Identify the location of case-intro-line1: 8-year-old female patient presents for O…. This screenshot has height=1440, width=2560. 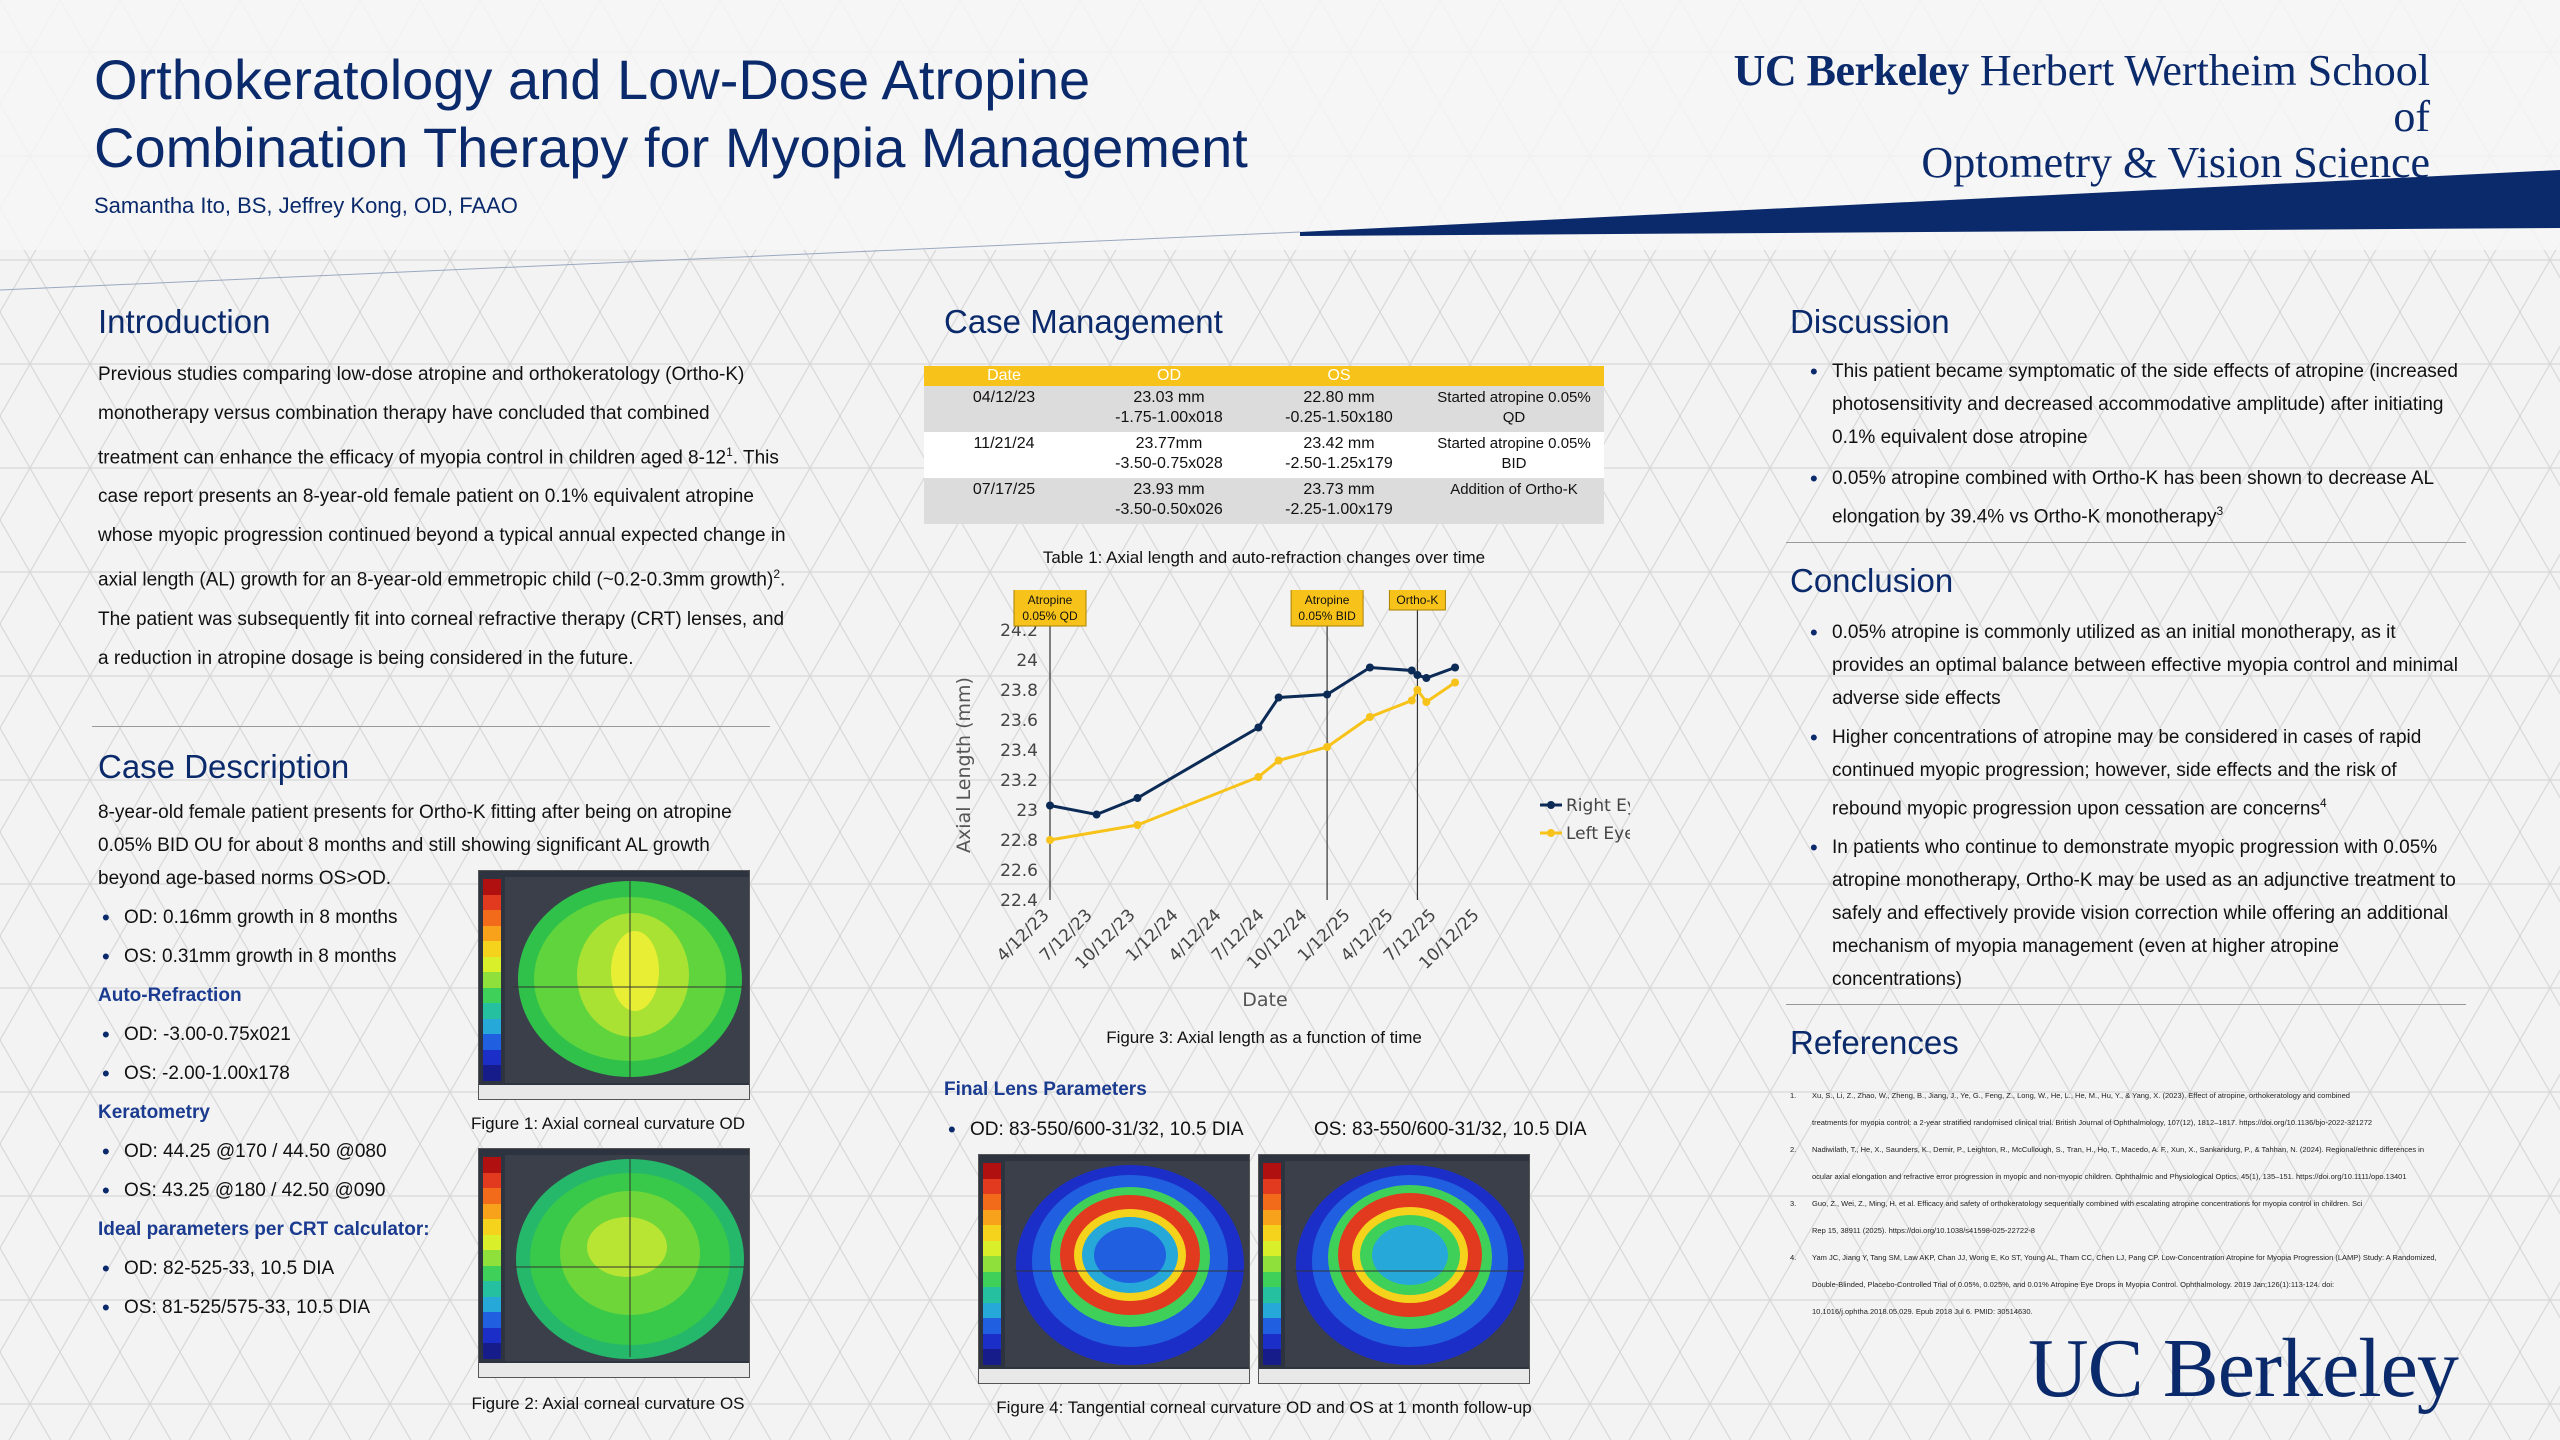
(415, 812).